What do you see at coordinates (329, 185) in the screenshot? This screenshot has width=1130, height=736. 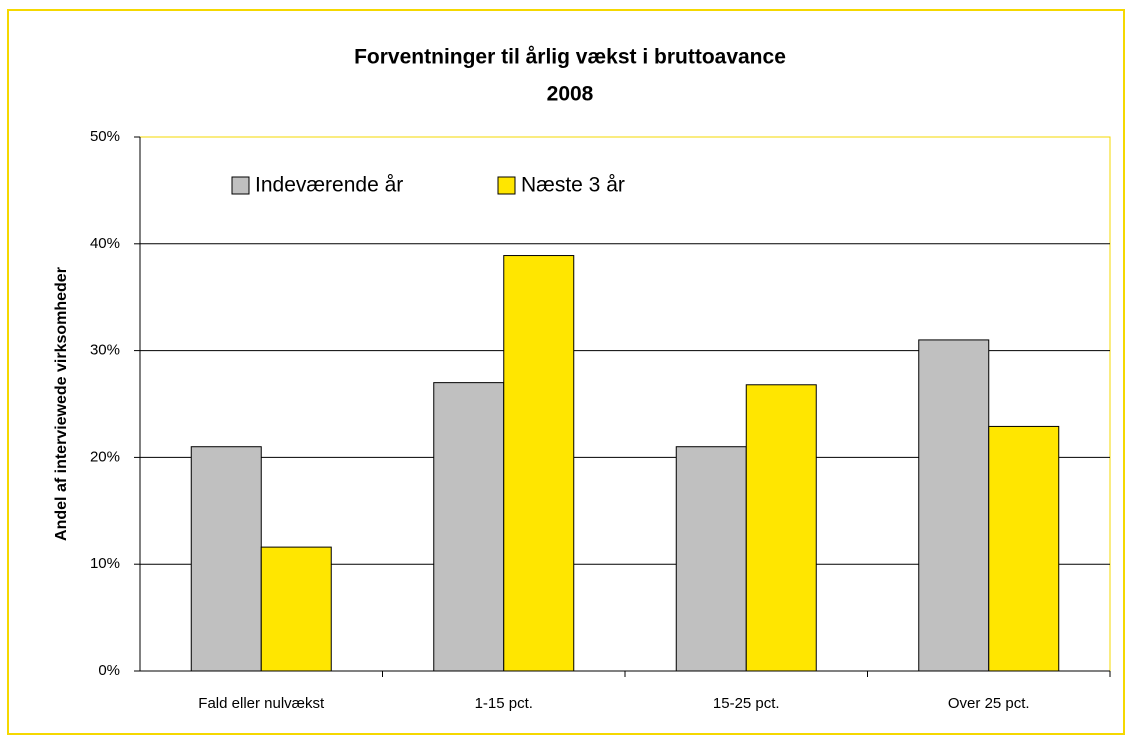 I see `legend-label: Indeværende år` at bounding box center [329, 185].